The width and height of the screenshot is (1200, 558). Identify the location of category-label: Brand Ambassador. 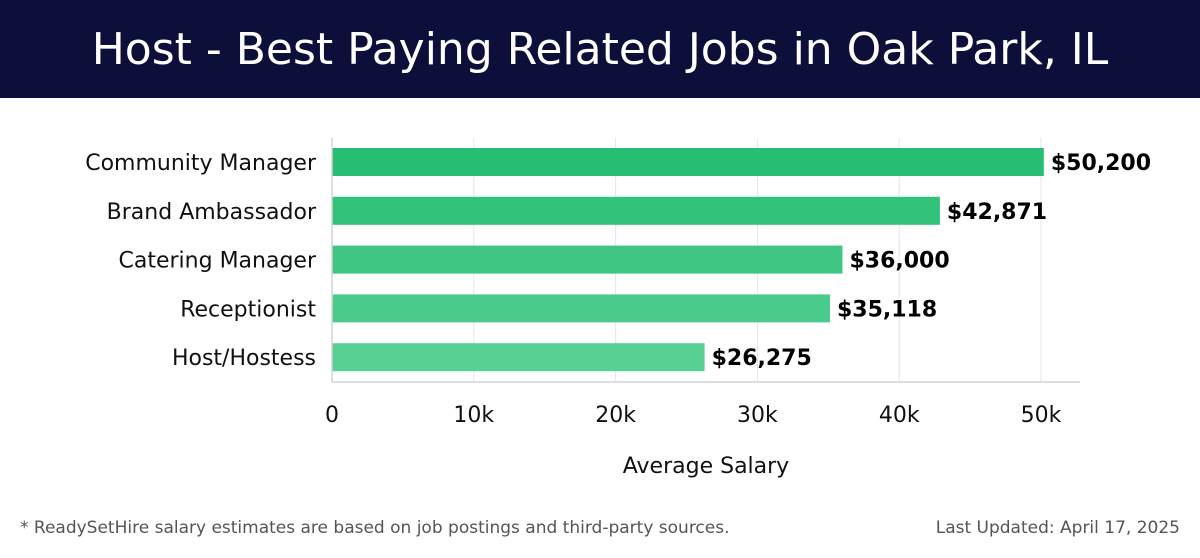
(212, 212).